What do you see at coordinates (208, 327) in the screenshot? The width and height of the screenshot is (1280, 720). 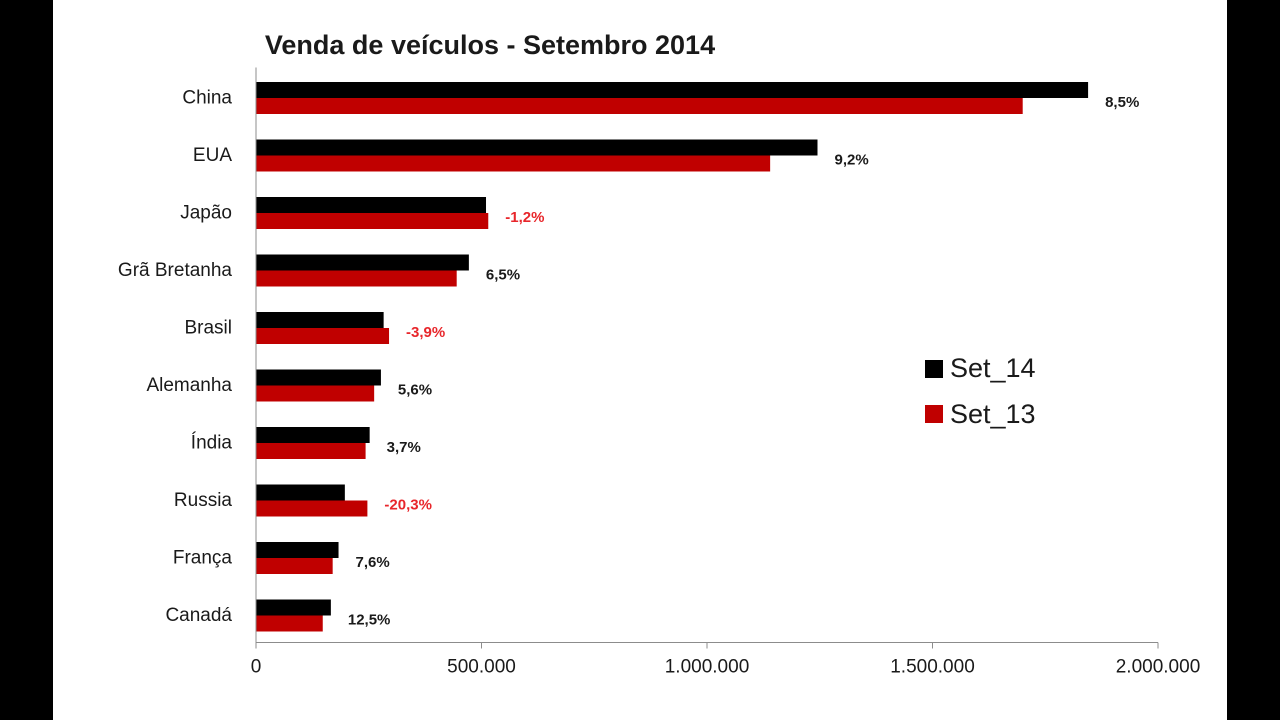 I see `category-label: Brasil` at bounding box center [208, 327].